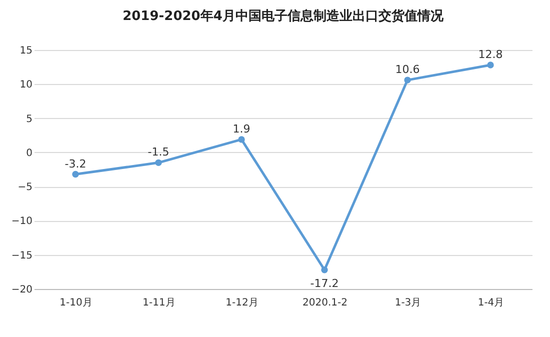  Describe the element at coordinates (408, 303) in the screenshot. I see `x-tick-label: 1-3月` at that location.